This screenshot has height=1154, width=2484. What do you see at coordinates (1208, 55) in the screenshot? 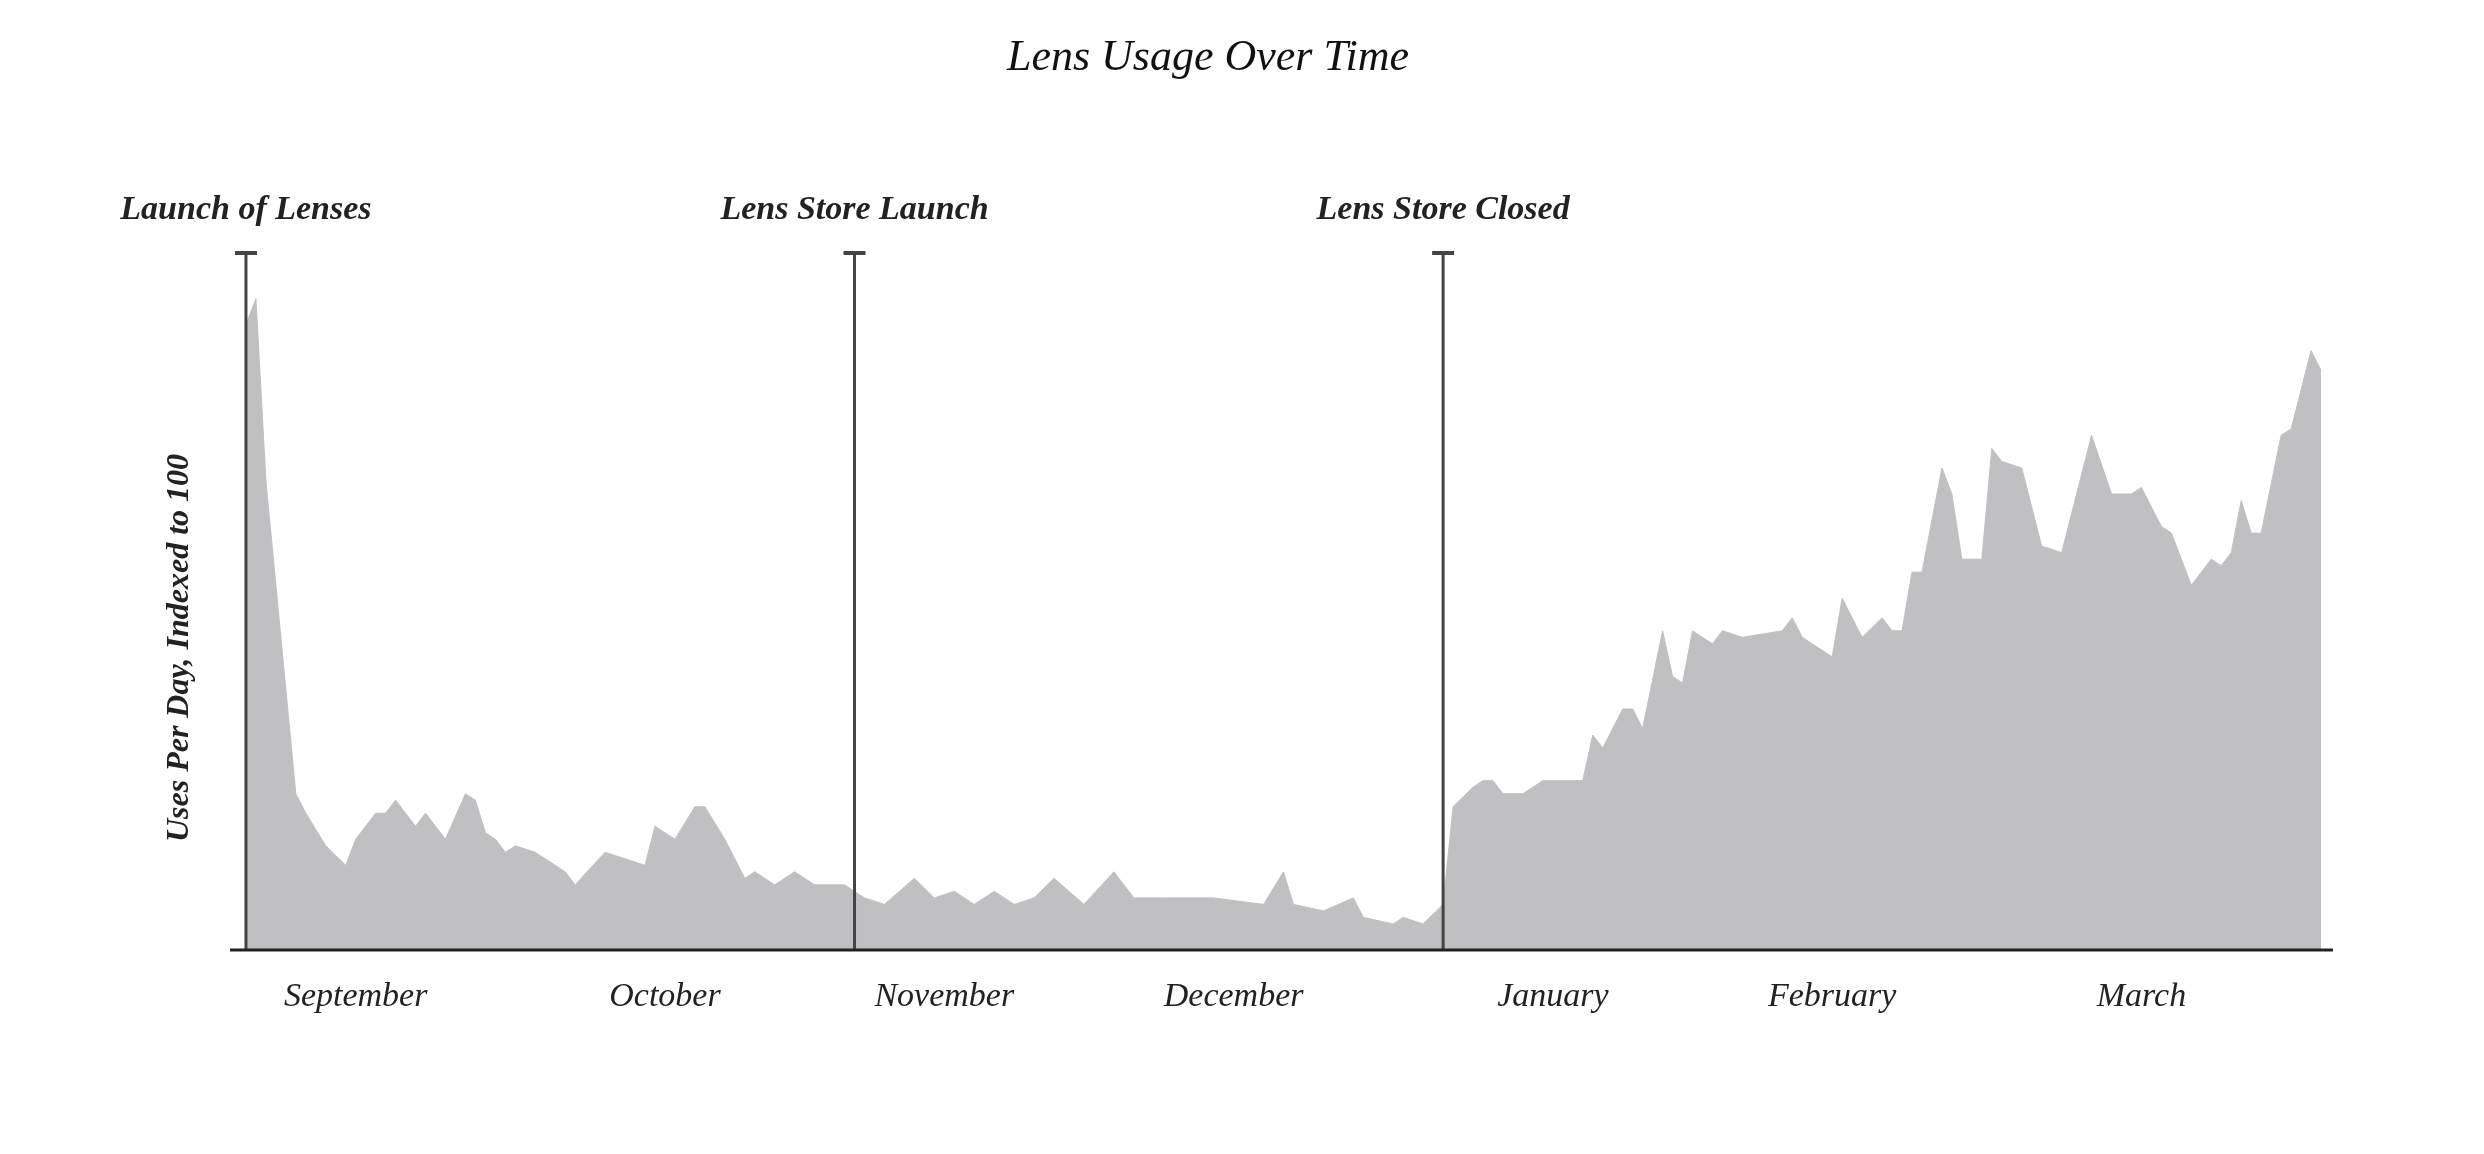
I see `chart-title: Lens Usage Over Time` at bounding box center [1208, 55].